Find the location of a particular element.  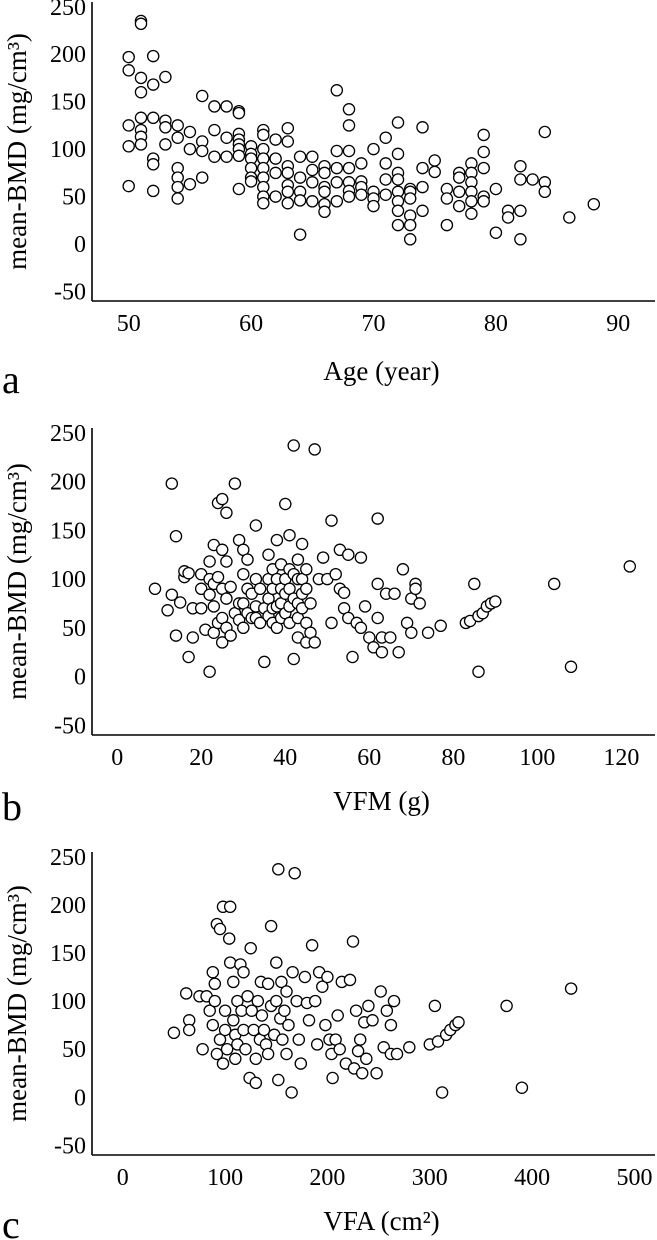

x-tick-label: 120 is located at coordinates (621, 758).